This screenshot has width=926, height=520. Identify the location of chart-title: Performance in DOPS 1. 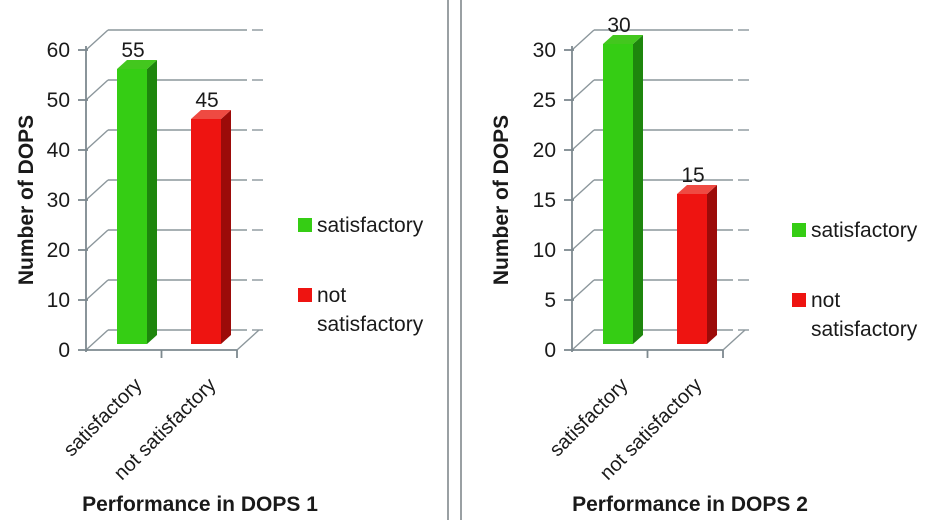
(200, 504).